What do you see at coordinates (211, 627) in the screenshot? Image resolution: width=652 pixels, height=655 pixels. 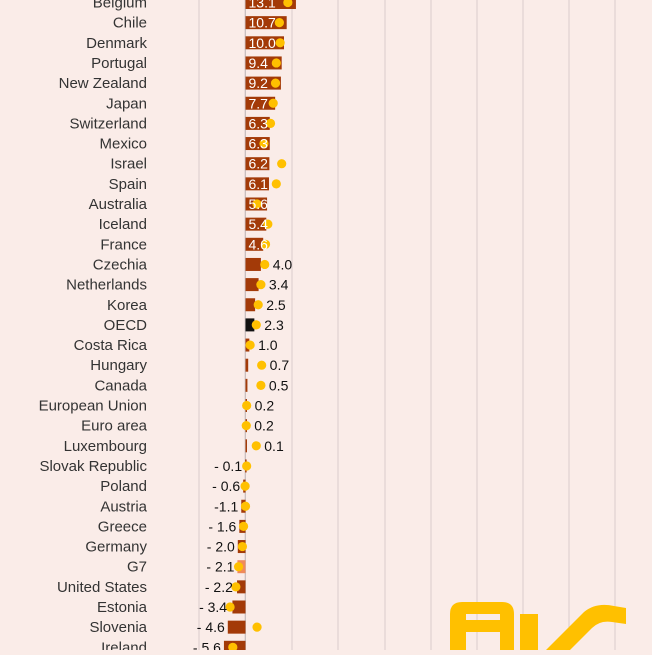 I see `data-label: - 4.6` at bounding box center [211, 627].